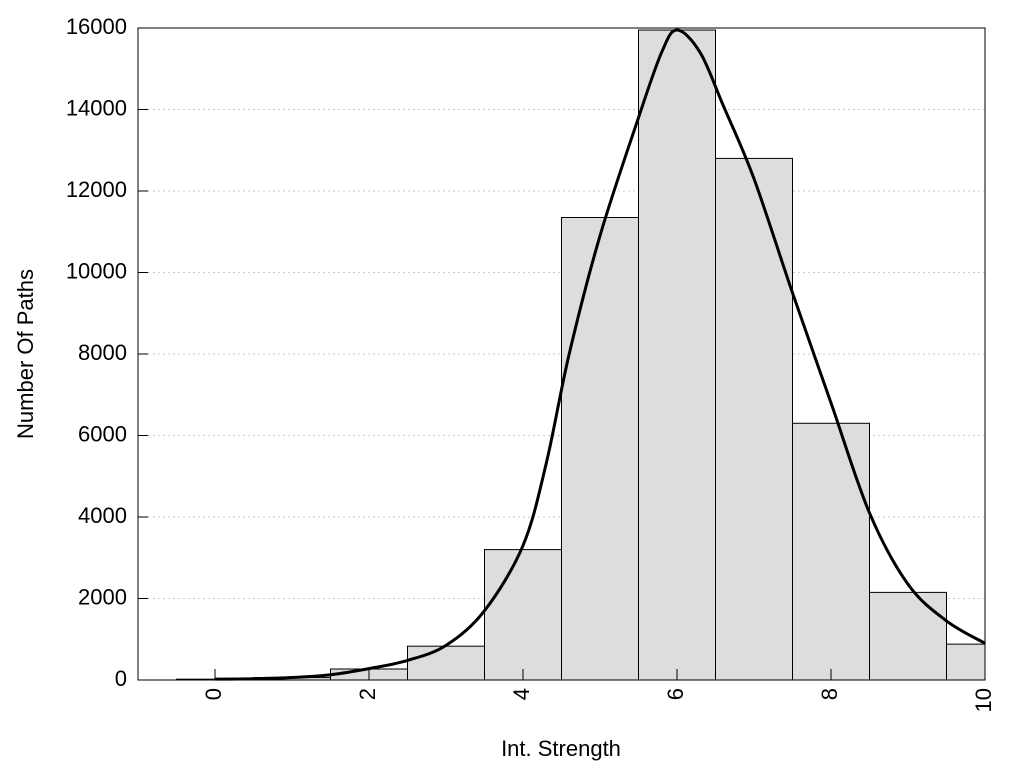  What do you see at coordinates (121, 678) in the screenshot?
I see `y-tick-label: 0` at bounding box center [121, 678].